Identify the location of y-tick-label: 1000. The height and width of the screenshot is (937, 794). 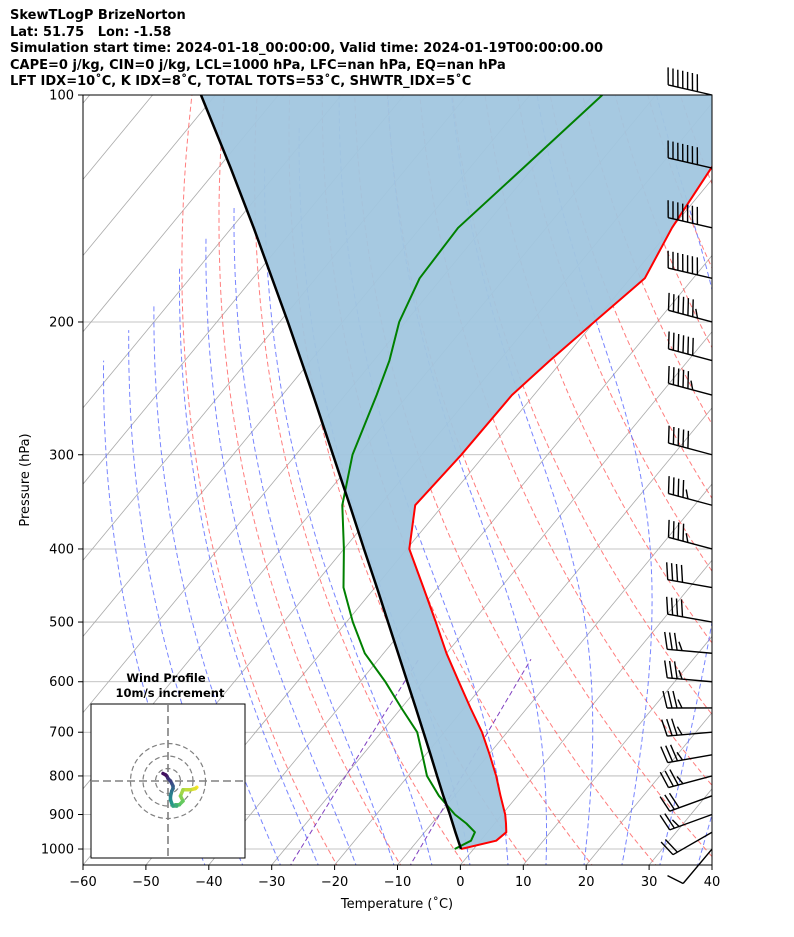
(57, 850).